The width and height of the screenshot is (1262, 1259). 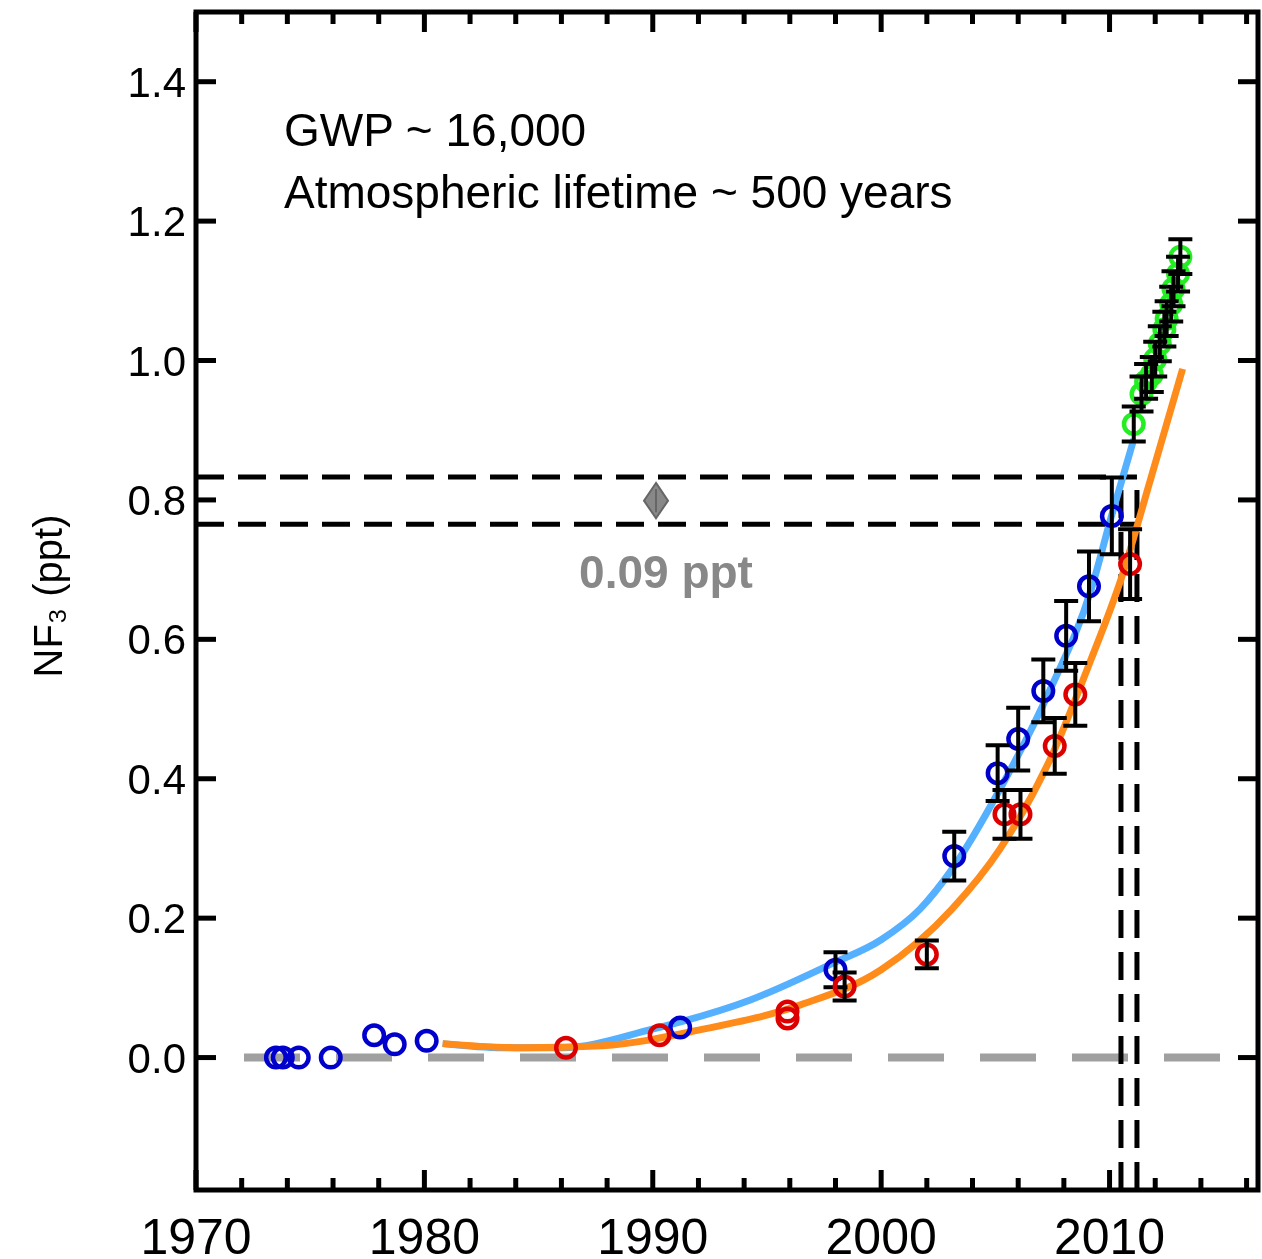 What do you see at coordinates (881, 1234) in the screenshot?
I see `x-tick-label: 2000` at bounding box center [881, 1234].